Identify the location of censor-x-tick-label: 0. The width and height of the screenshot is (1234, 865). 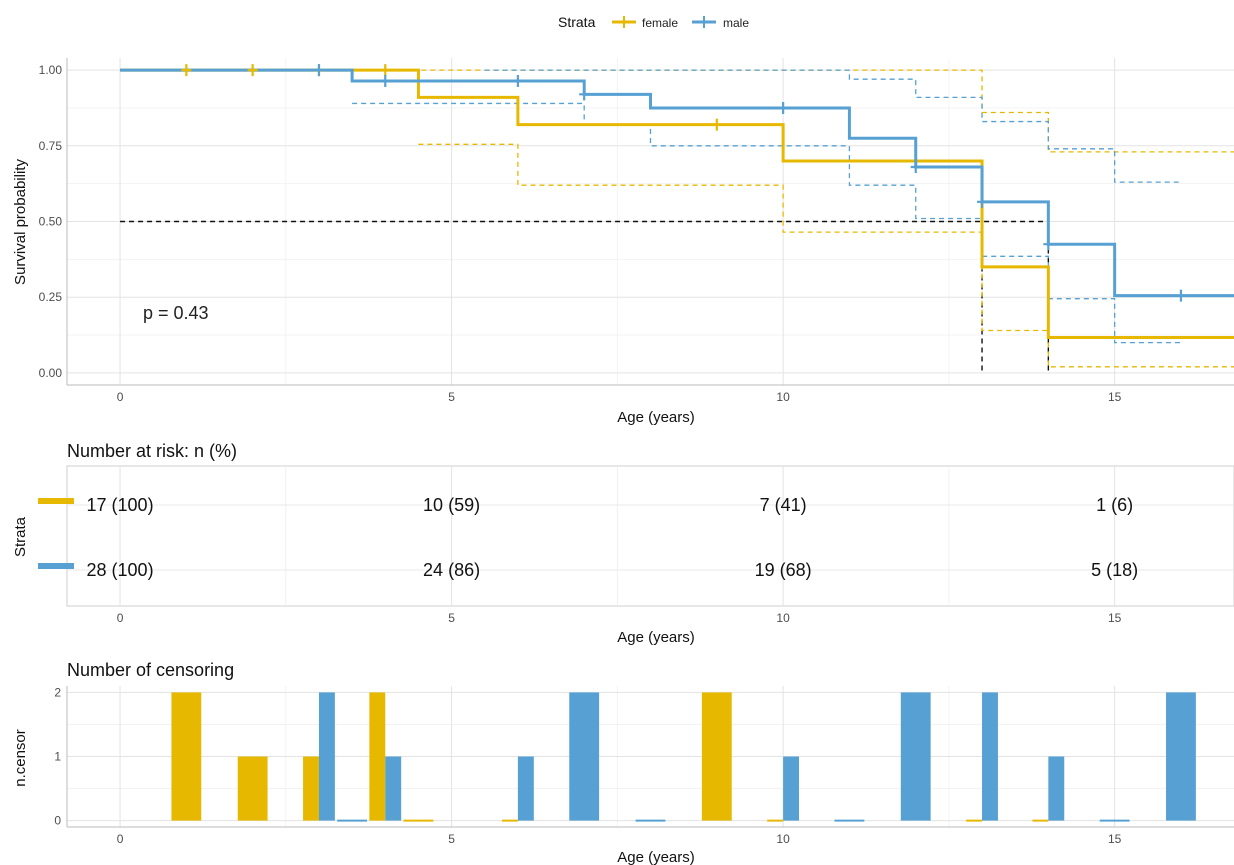
(120, 839).